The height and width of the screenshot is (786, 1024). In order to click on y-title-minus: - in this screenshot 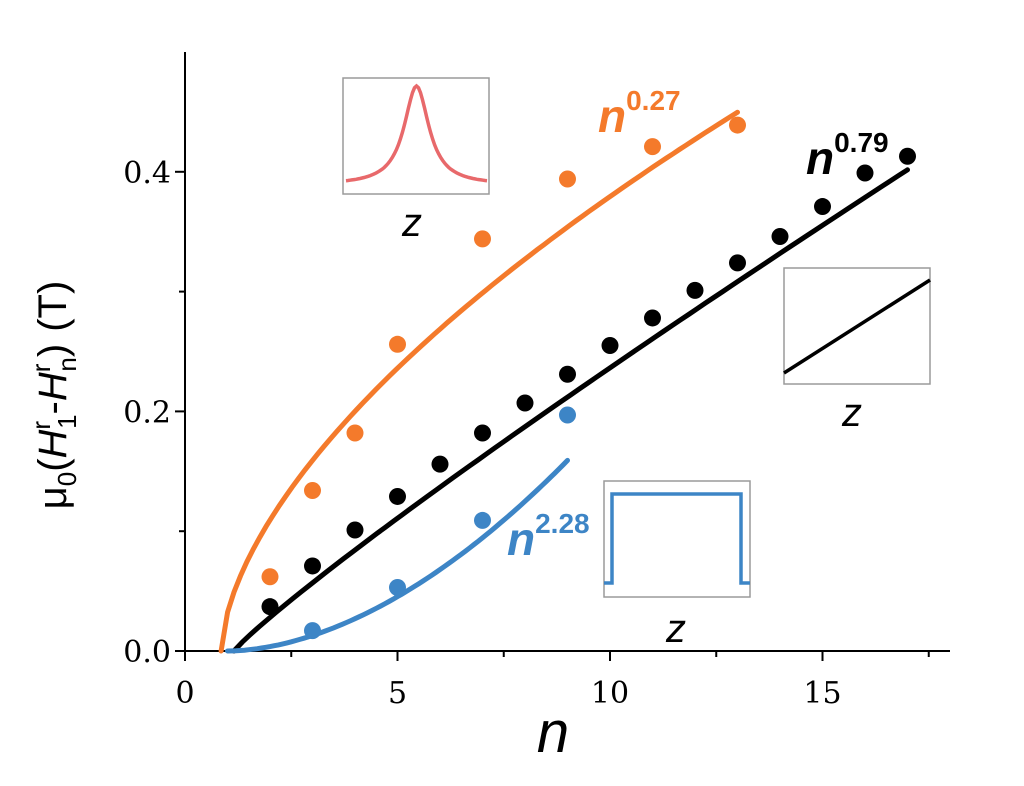, I will do `click(53, 407)`.